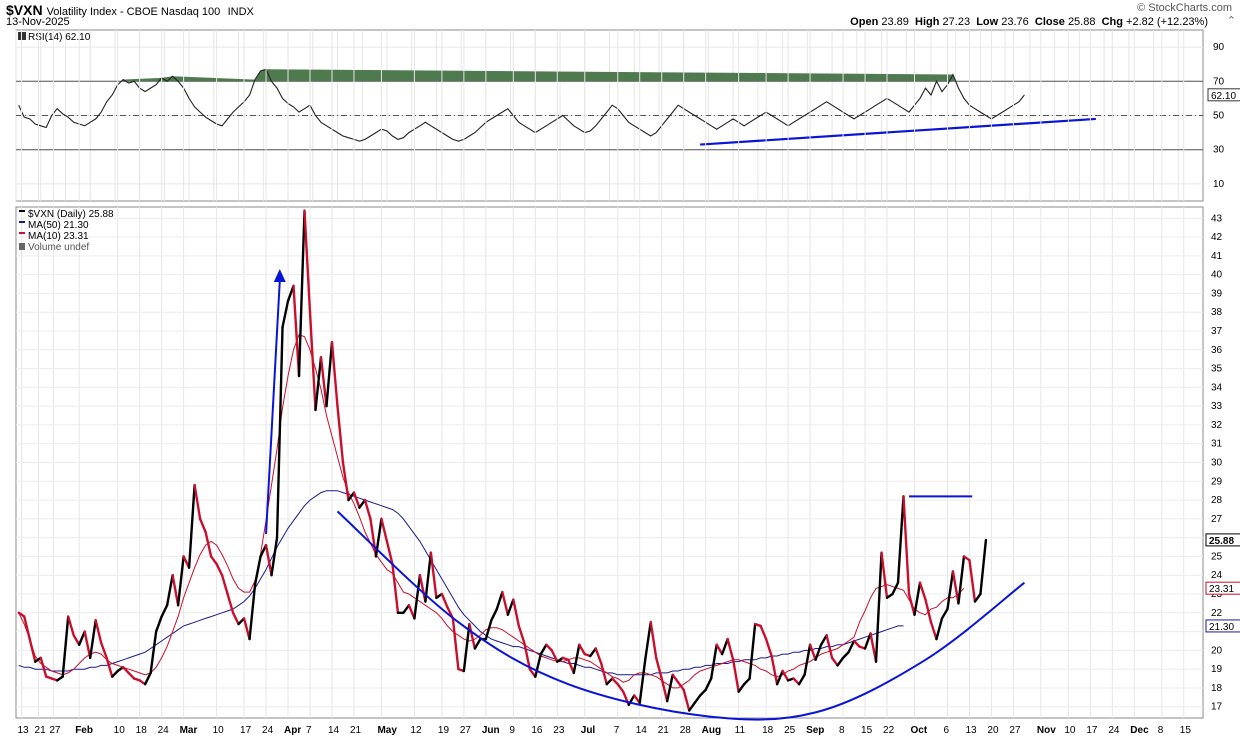  I want to click on x-tick-label: 14, so click(334, 730).